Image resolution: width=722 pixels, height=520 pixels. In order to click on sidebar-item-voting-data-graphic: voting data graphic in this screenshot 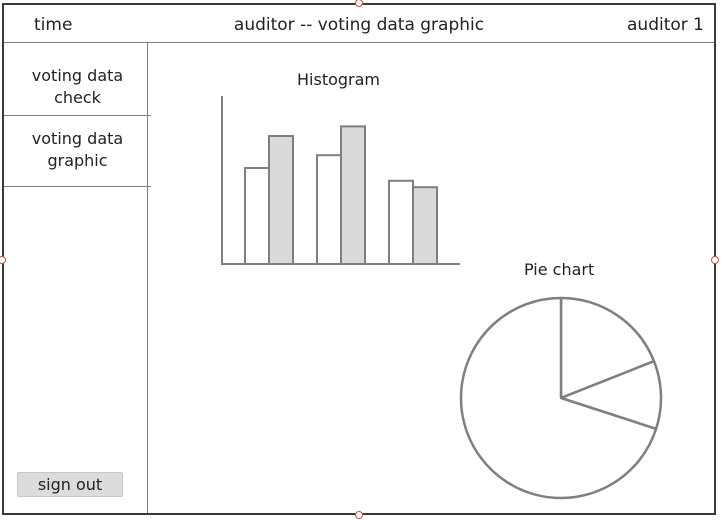, I will do `click(77, 151)`.